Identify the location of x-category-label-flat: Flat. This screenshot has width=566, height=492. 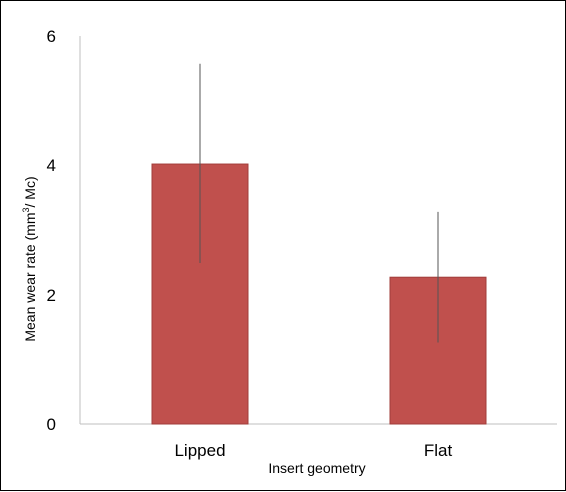
(438, 450).